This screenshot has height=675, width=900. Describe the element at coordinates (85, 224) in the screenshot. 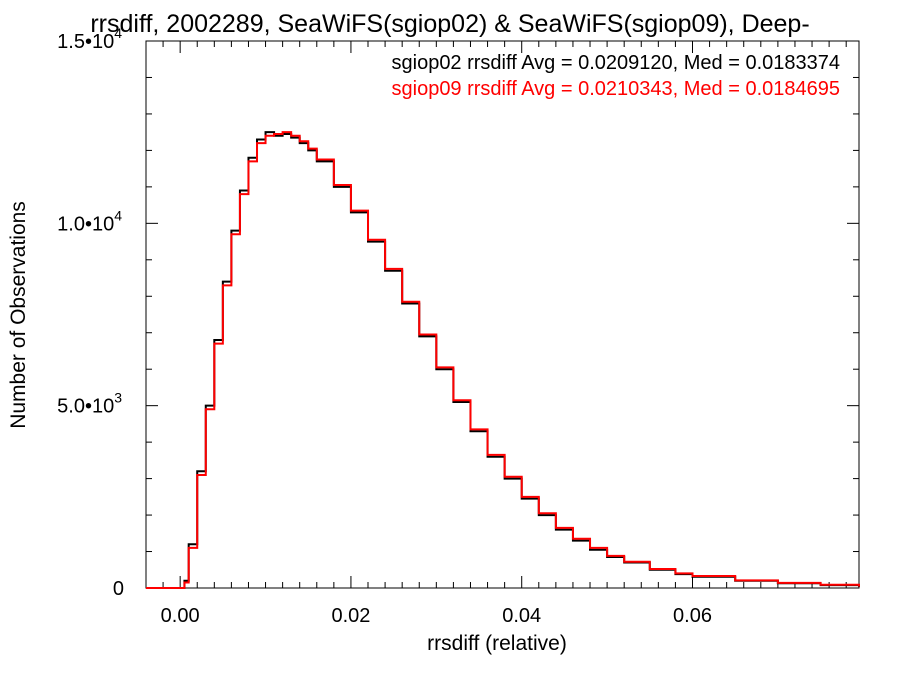

I see `y-tick-mantissa: 1.0•10` at that location.